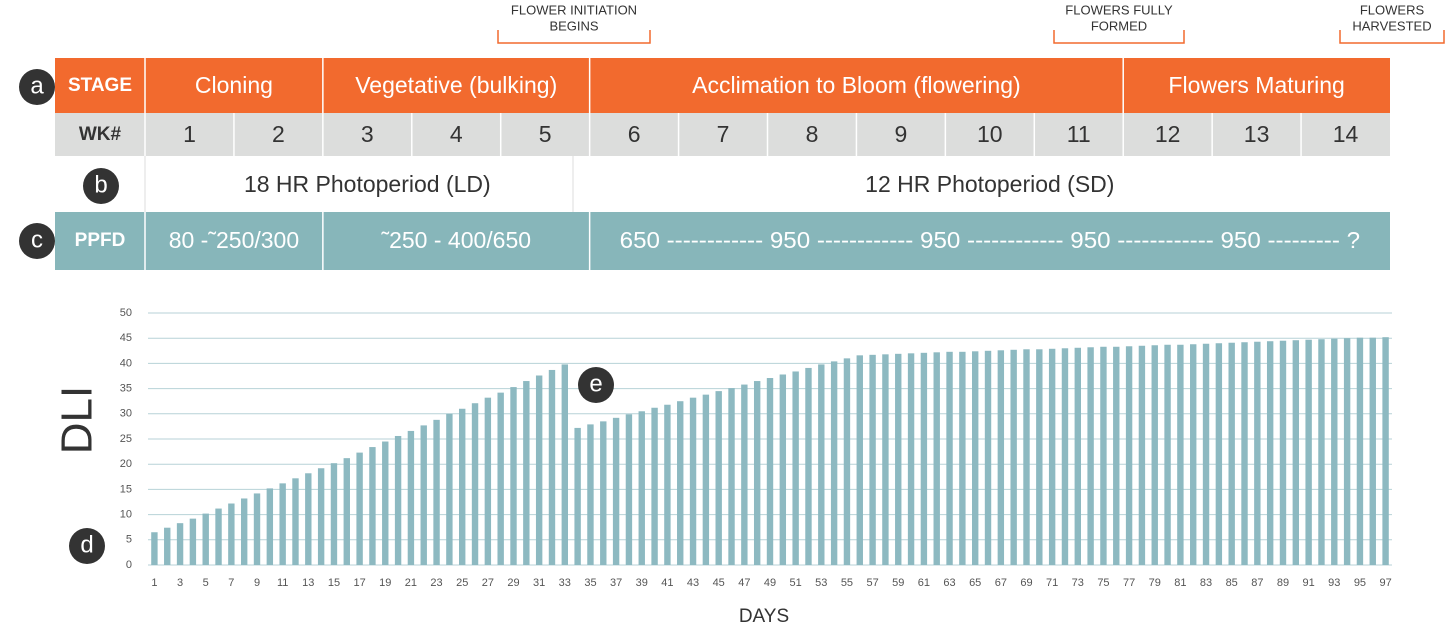 Image resolution: width=1452 pixels, height=629 pixels. I want to click on week-number: 1, so click(189, 134).